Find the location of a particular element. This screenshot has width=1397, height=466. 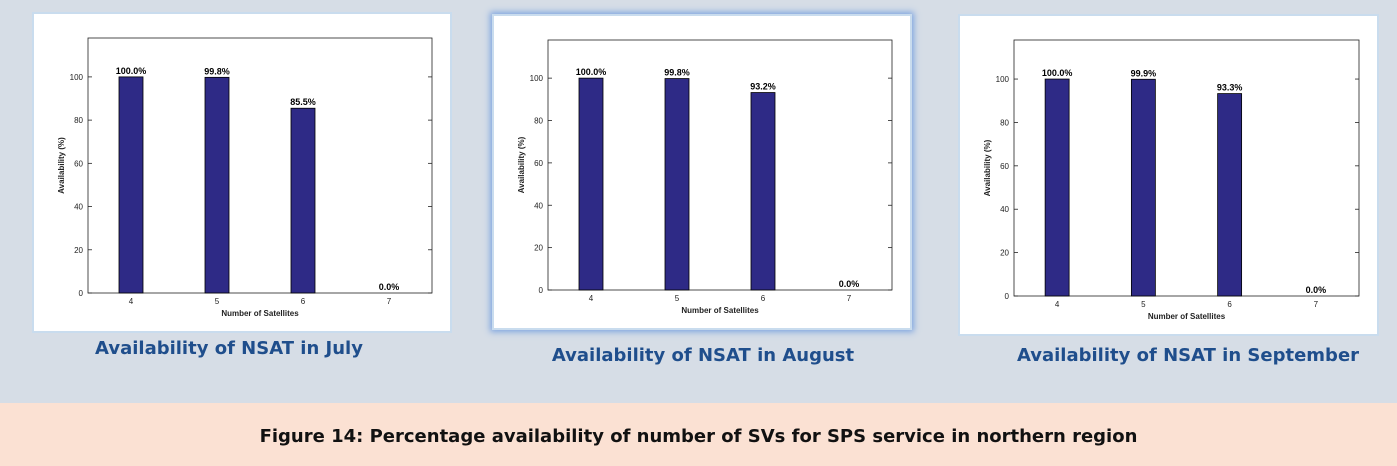

value-label: 85.5% is located at coordinates (303, 102).